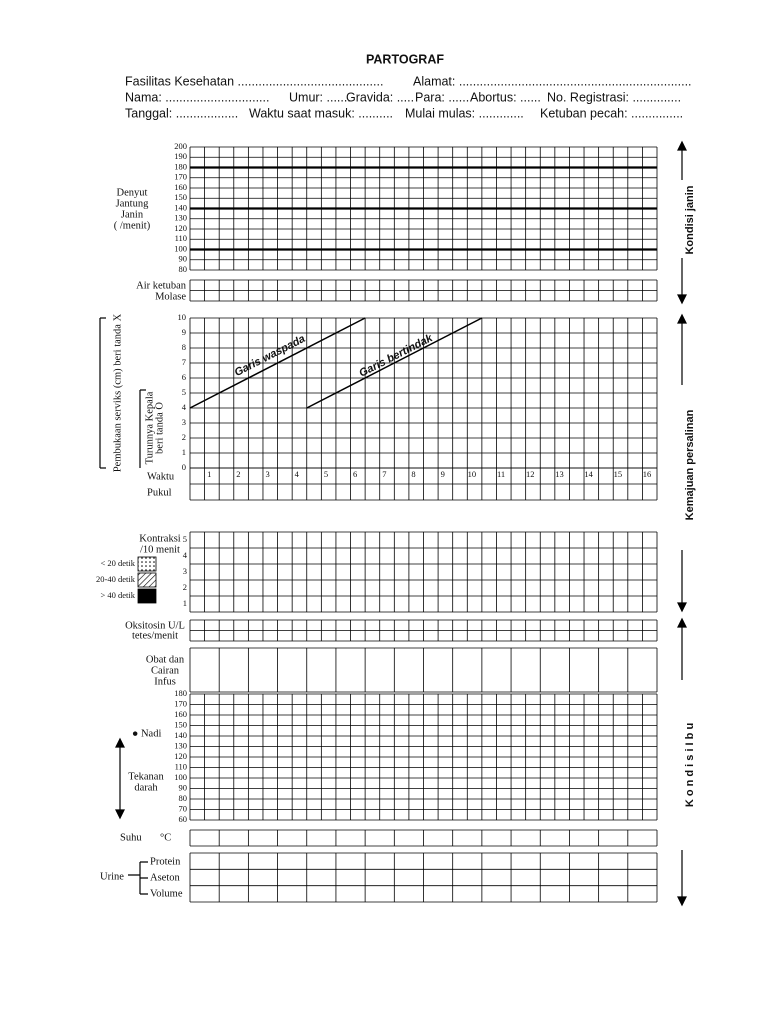 This screenshot has width=768, height=1024. Describe the element at coordinates (170, 296) in the screenshot. I see `label: Molase` at that location.